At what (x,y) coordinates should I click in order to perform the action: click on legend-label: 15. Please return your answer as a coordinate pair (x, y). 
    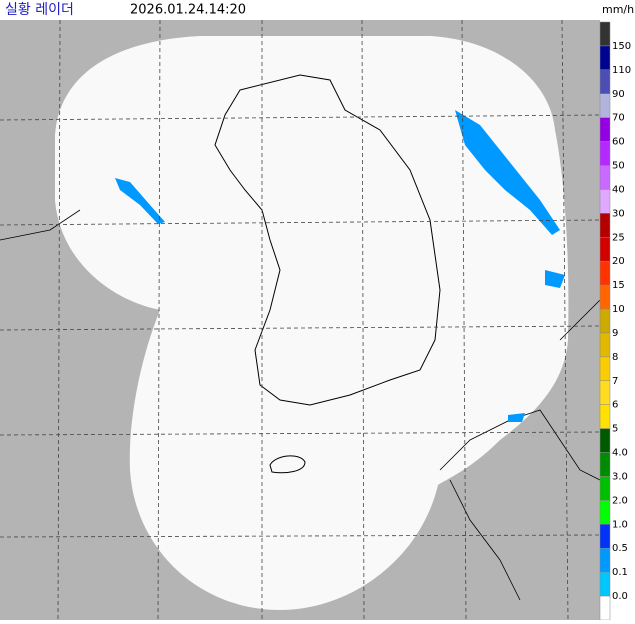
    Looking at the image, I should click on (618, 285).